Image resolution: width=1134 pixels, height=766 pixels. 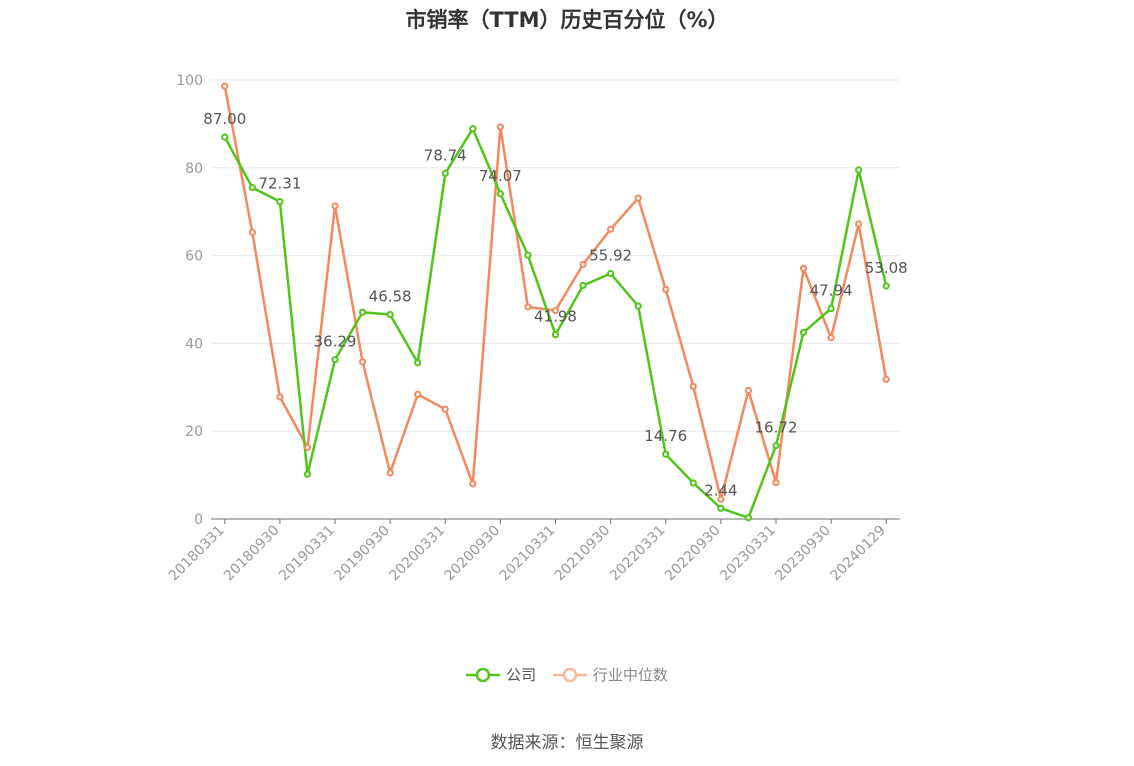 I want to click on data-label: 16.72, so click(x=776, y=428).